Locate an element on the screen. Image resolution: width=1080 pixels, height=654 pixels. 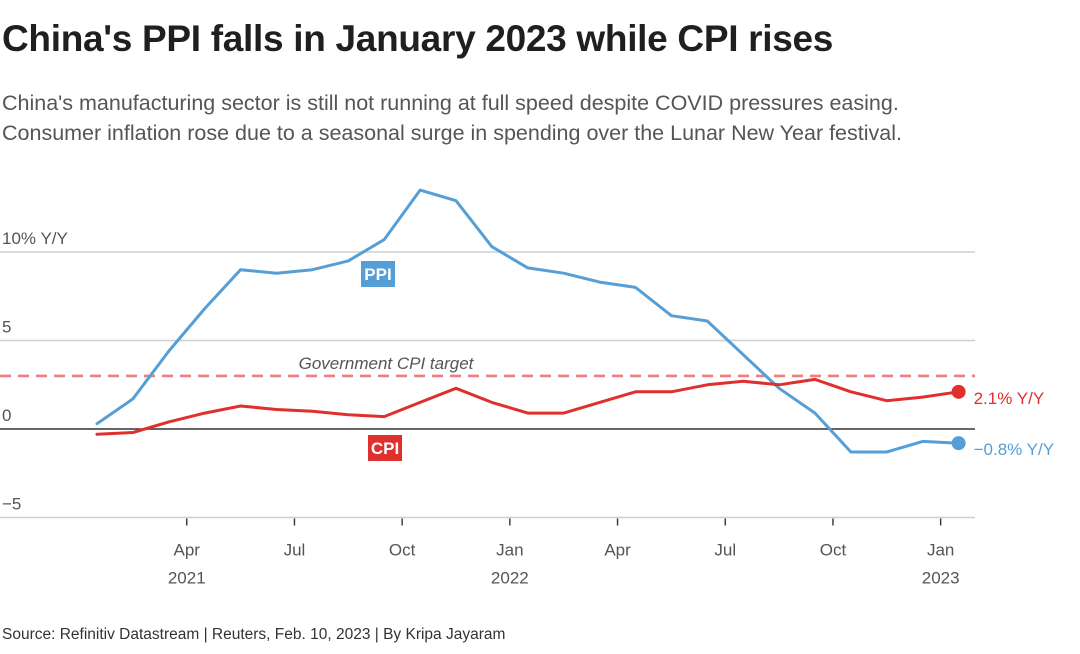
cpi-end-label: 2.1% Y/Y is located at coordinates (1009, 398).